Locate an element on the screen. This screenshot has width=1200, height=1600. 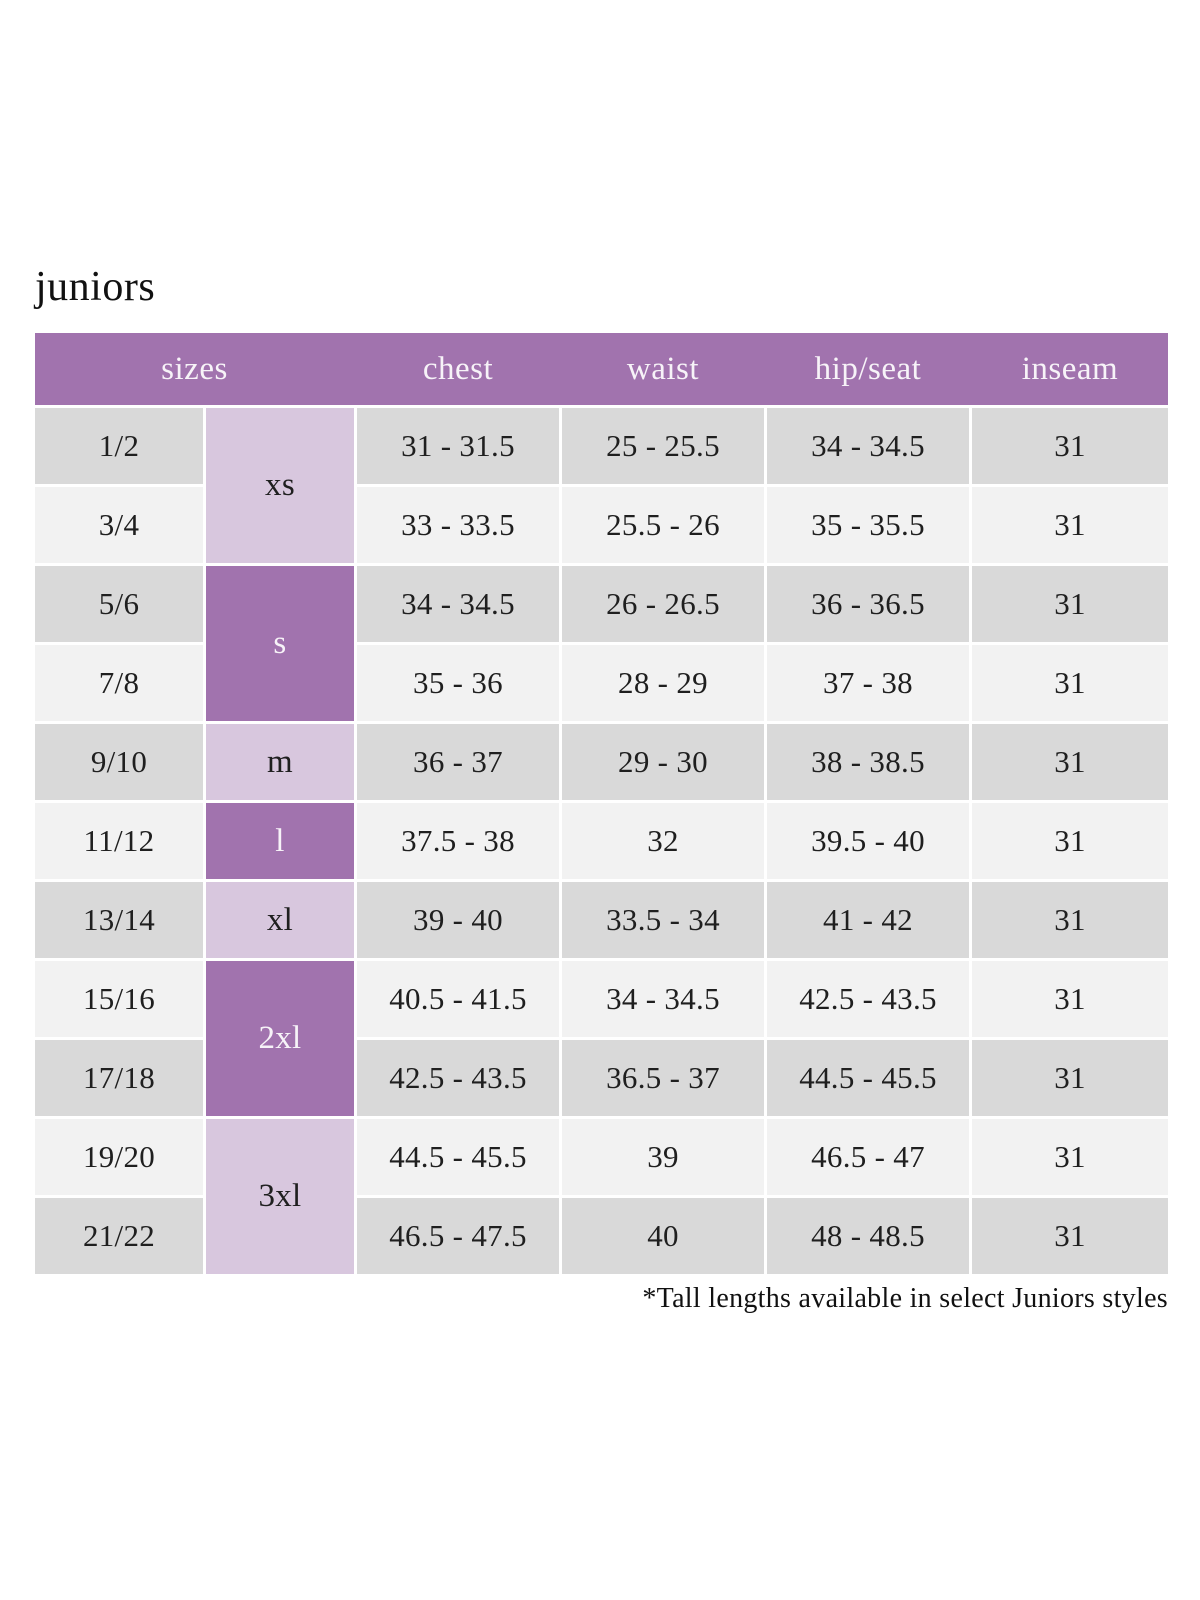
table-header-row: sizes chest waist hip/seat inseam is located at coordinates (601, 369).